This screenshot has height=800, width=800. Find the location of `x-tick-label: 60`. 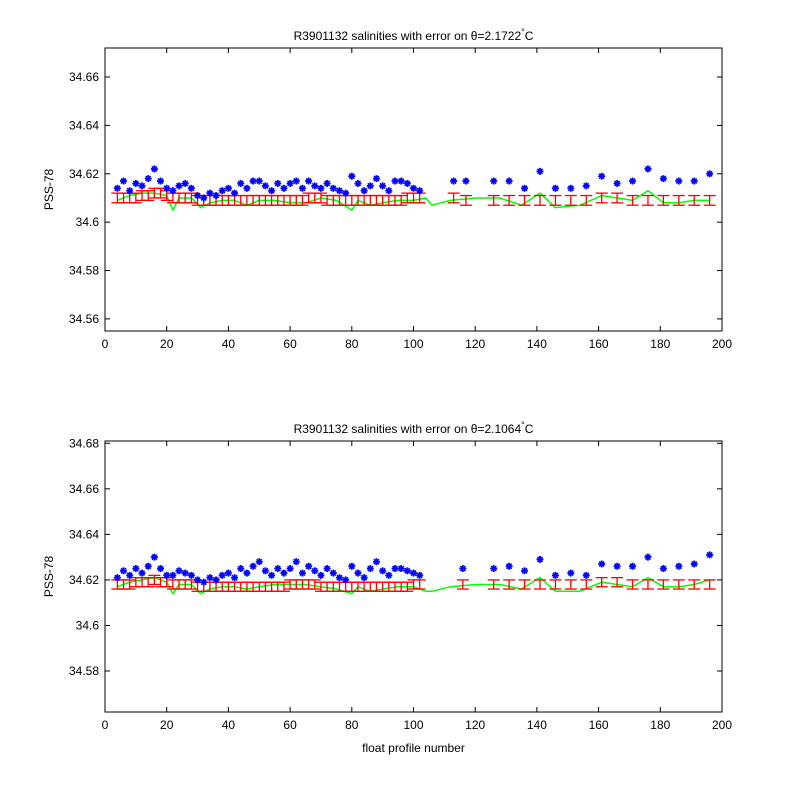

x-tick-label: 60 is located at coordinates (290, 725).